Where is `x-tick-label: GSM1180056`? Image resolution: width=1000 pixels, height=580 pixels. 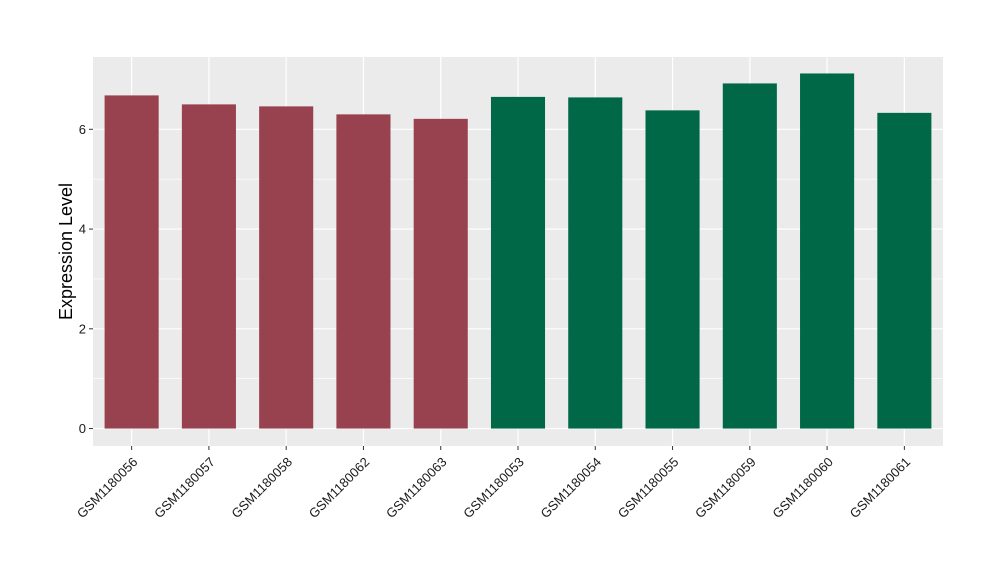
x-tick-label: GSM1180056 is located at coordinates (107, 487).